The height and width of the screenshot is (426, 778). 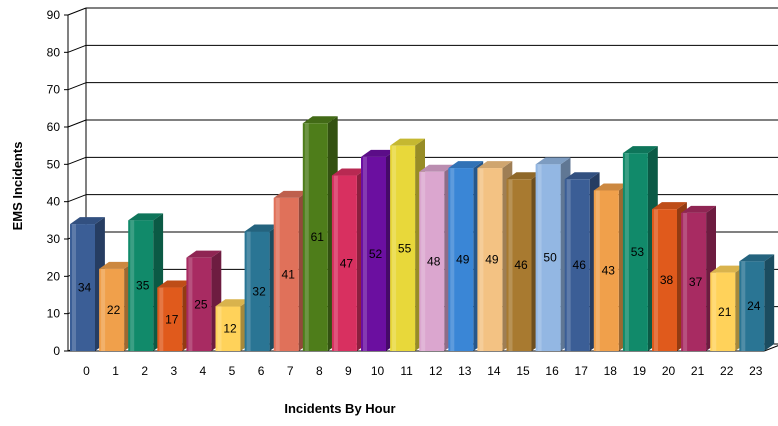 I want to click on floor-edge-line, so click(x=771, y=348).